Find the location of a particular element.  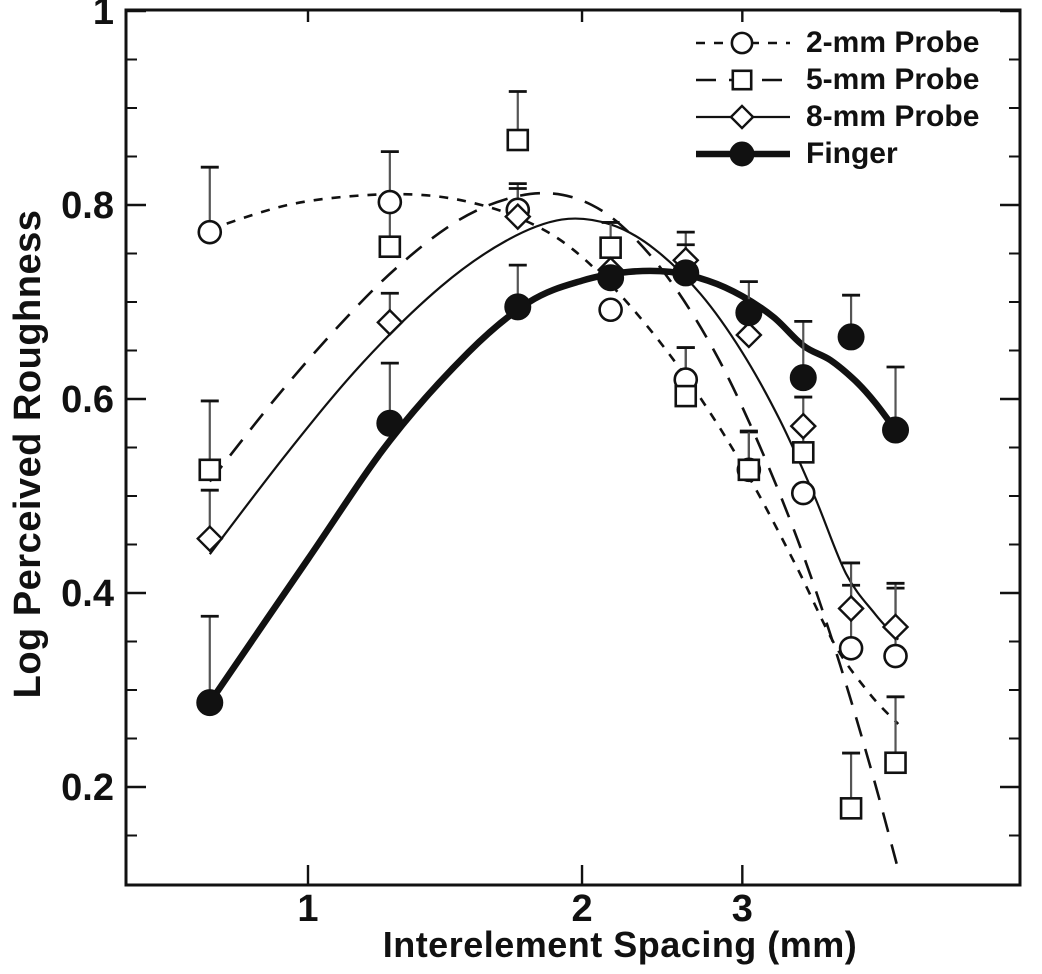

legend-label: Finger is located at coordinates (852, 153).